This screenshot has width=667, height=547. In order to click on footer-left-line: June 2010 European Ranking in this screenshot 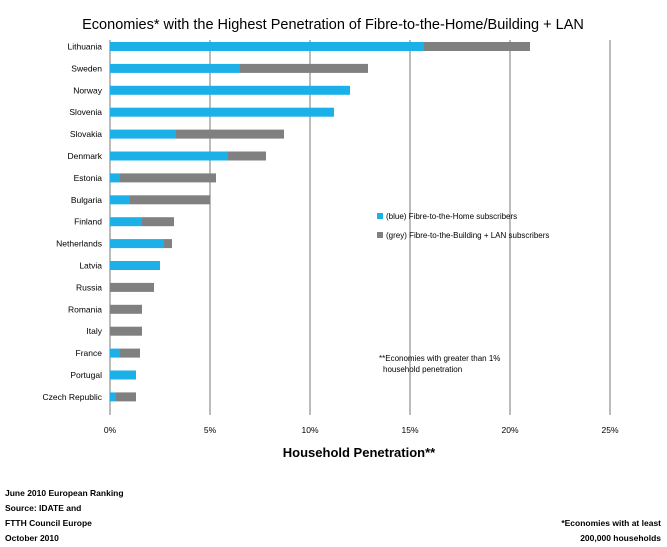, I will do `click(64, 493)`.